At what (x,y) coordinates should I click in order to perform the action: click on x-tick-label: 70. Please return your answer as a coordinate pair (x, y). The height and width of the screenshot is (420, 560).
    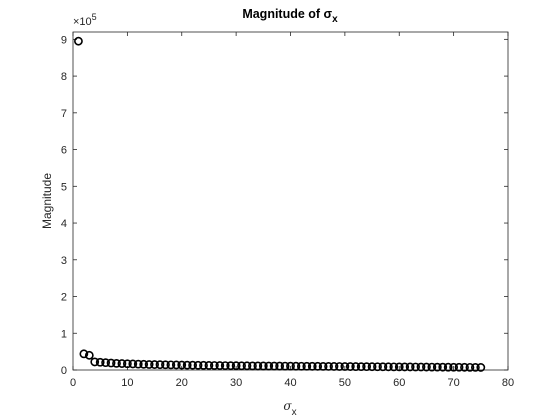
    Looking at the image, I should click on (454, 383).